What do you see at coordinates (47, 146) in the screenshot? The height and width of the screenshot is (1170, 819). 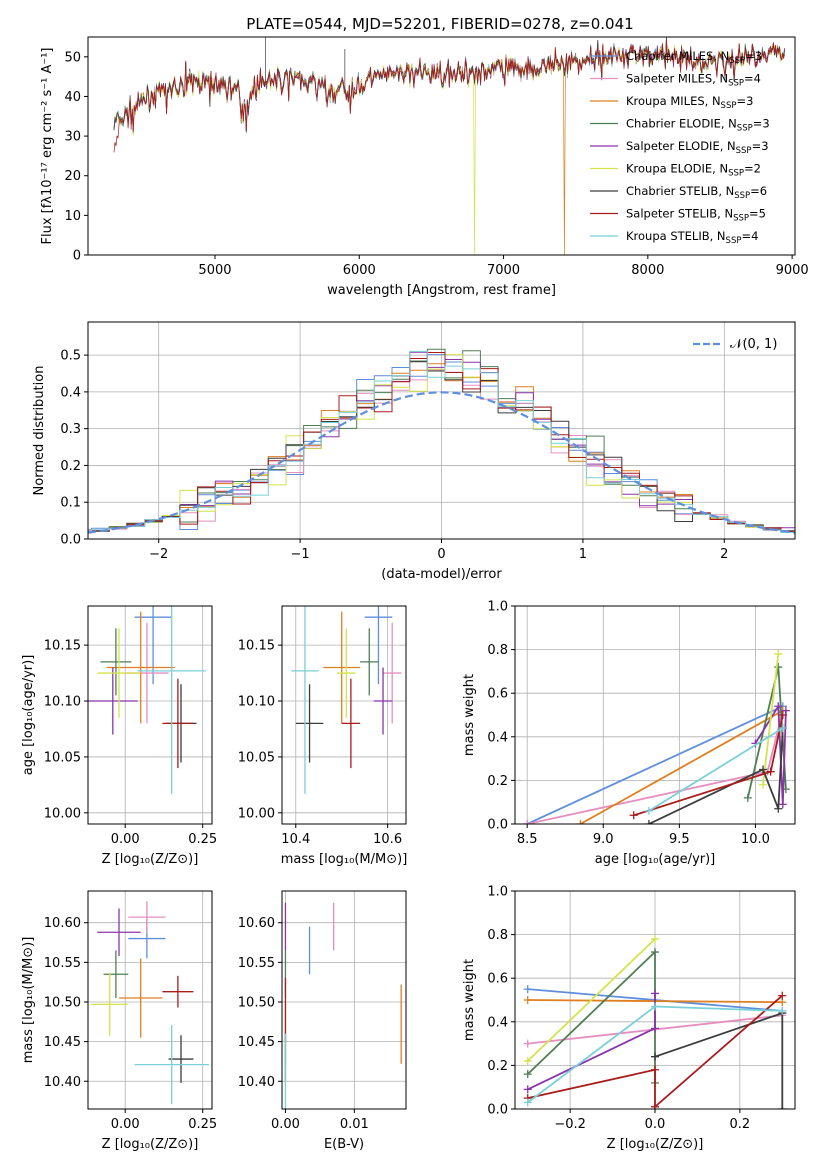 I see `y-axis-label: Flux [fλ10⁻¹⁷ erg cm⁻² s⁻¹ A⁻¹]` at bounding box center [47, 146].